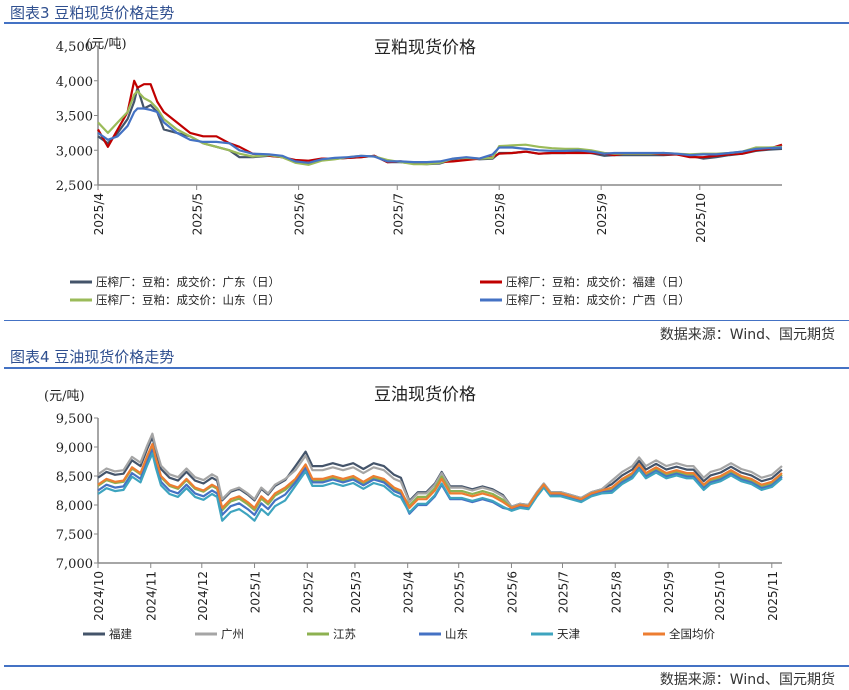 This screenshot has width=849, height=690. I want to click on legend-label: 压榨厂：豆粕：成交价：广东（日）, so click(188, 282).